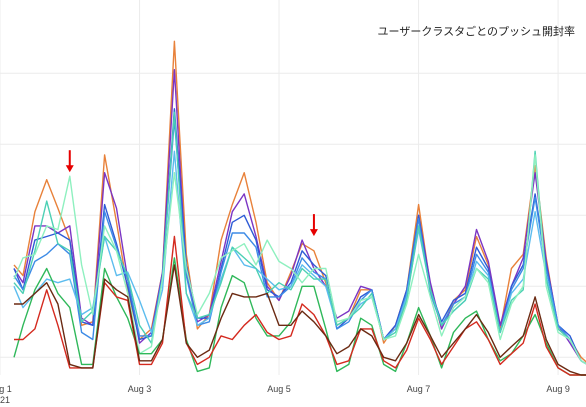 The width and height of the screenshot is (586, 407). I want to click on x-axis-ticks: Aug 12021 Aug 3 Aug 5 Aug 7 Aug 9, so click(285, 394).